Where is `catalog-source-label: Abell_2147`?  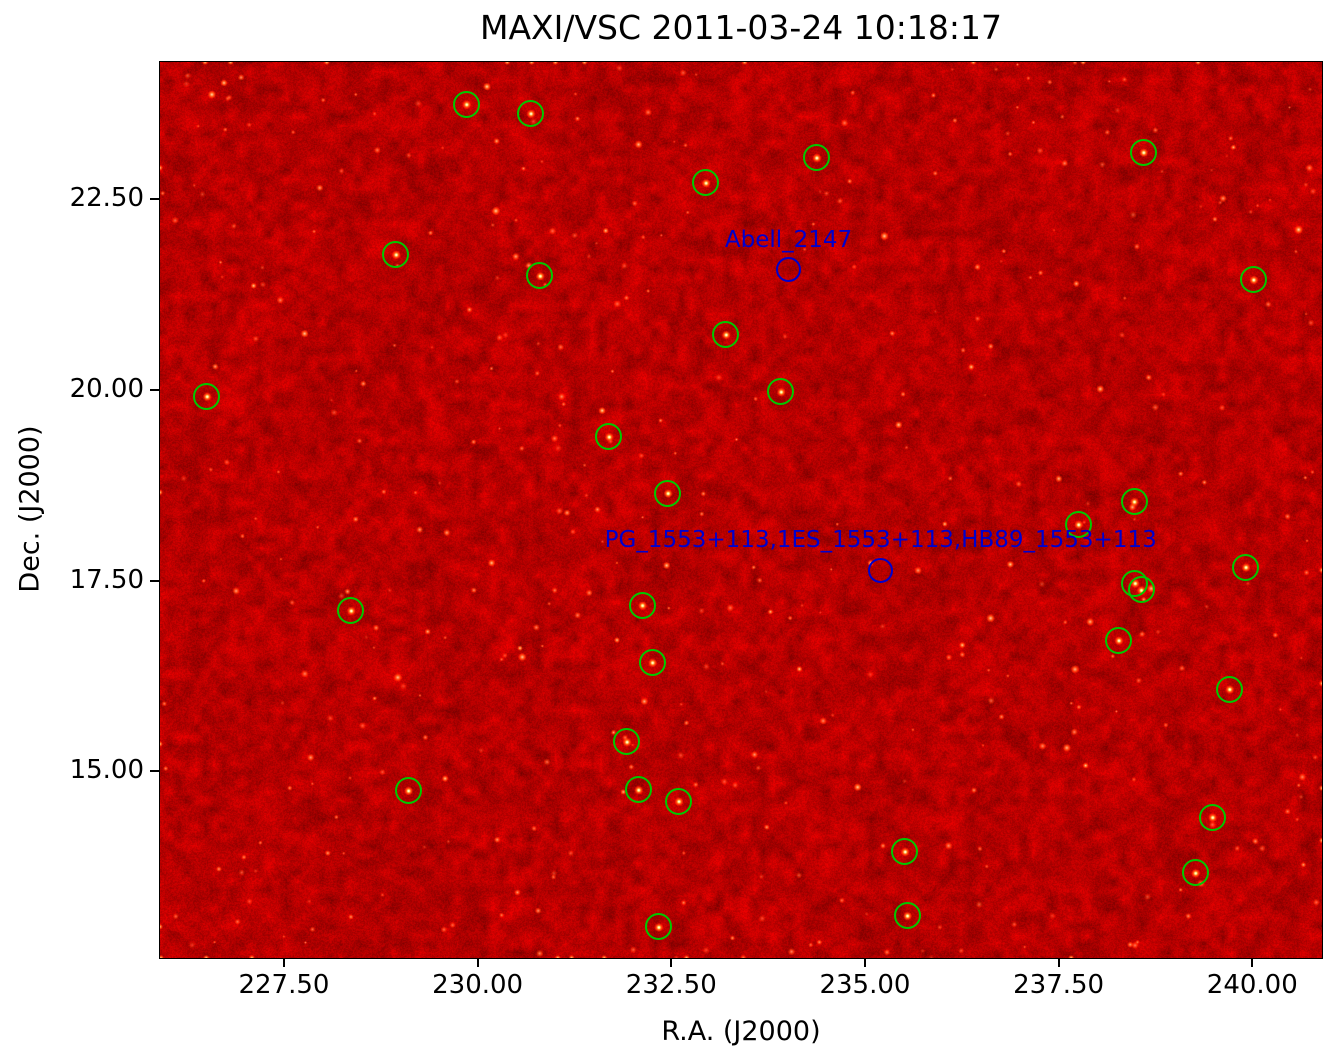
catalog-source-label: Abell_2147 is located at coordinates (788, 239).